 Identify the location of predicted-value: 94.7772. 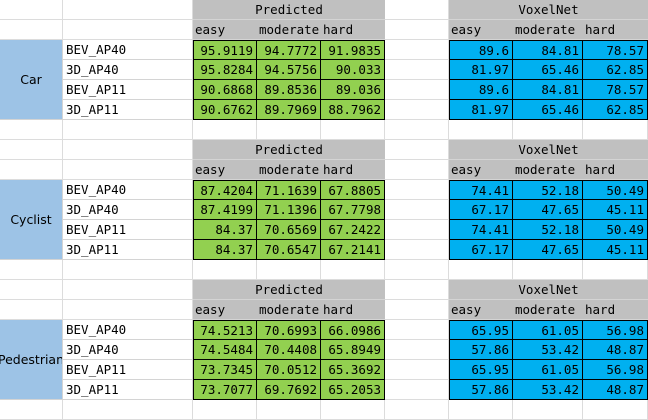
(289, 50).